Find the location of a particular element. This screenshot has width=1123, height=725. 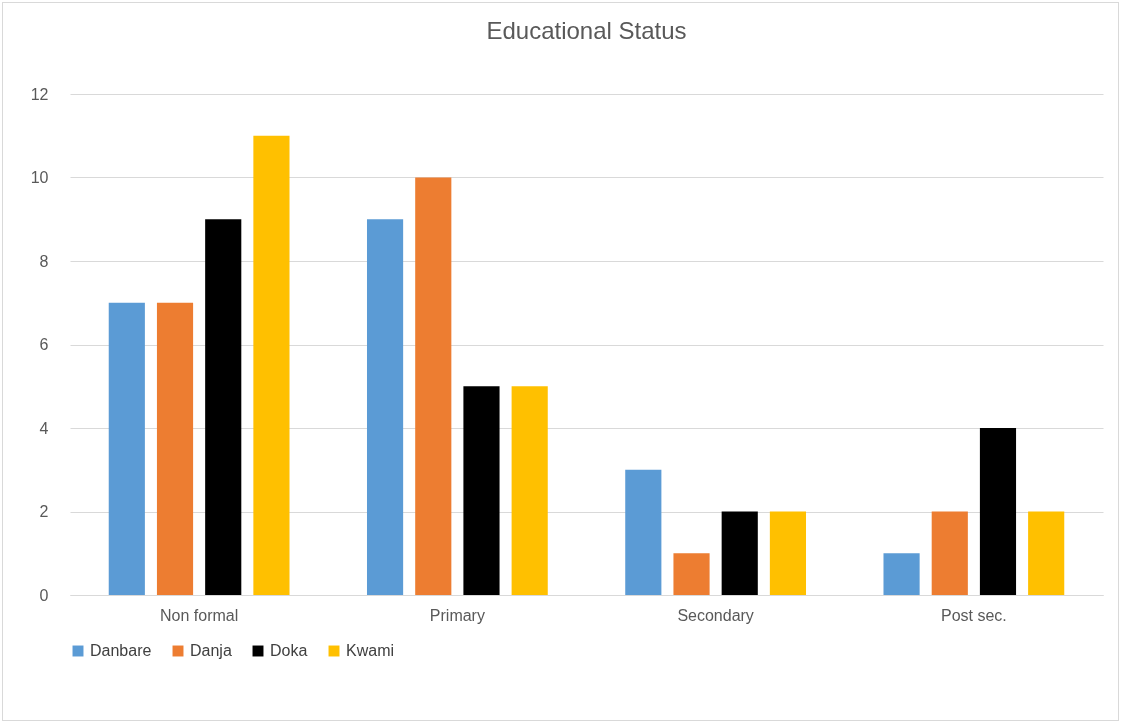

y-tick-label: 6 is located at coordinates (44, 344).